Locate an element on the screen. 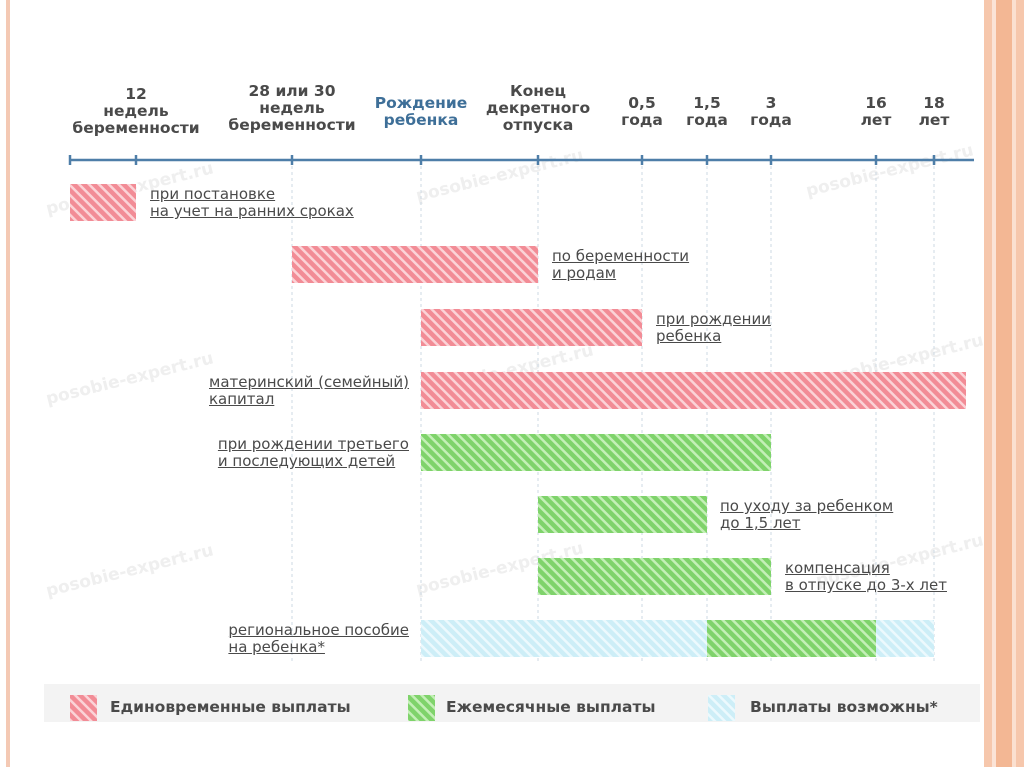 The height and width of the screenshot is (767, 1024). timeline-marker-16y: 16 лет is located at coordinates (876, 111).